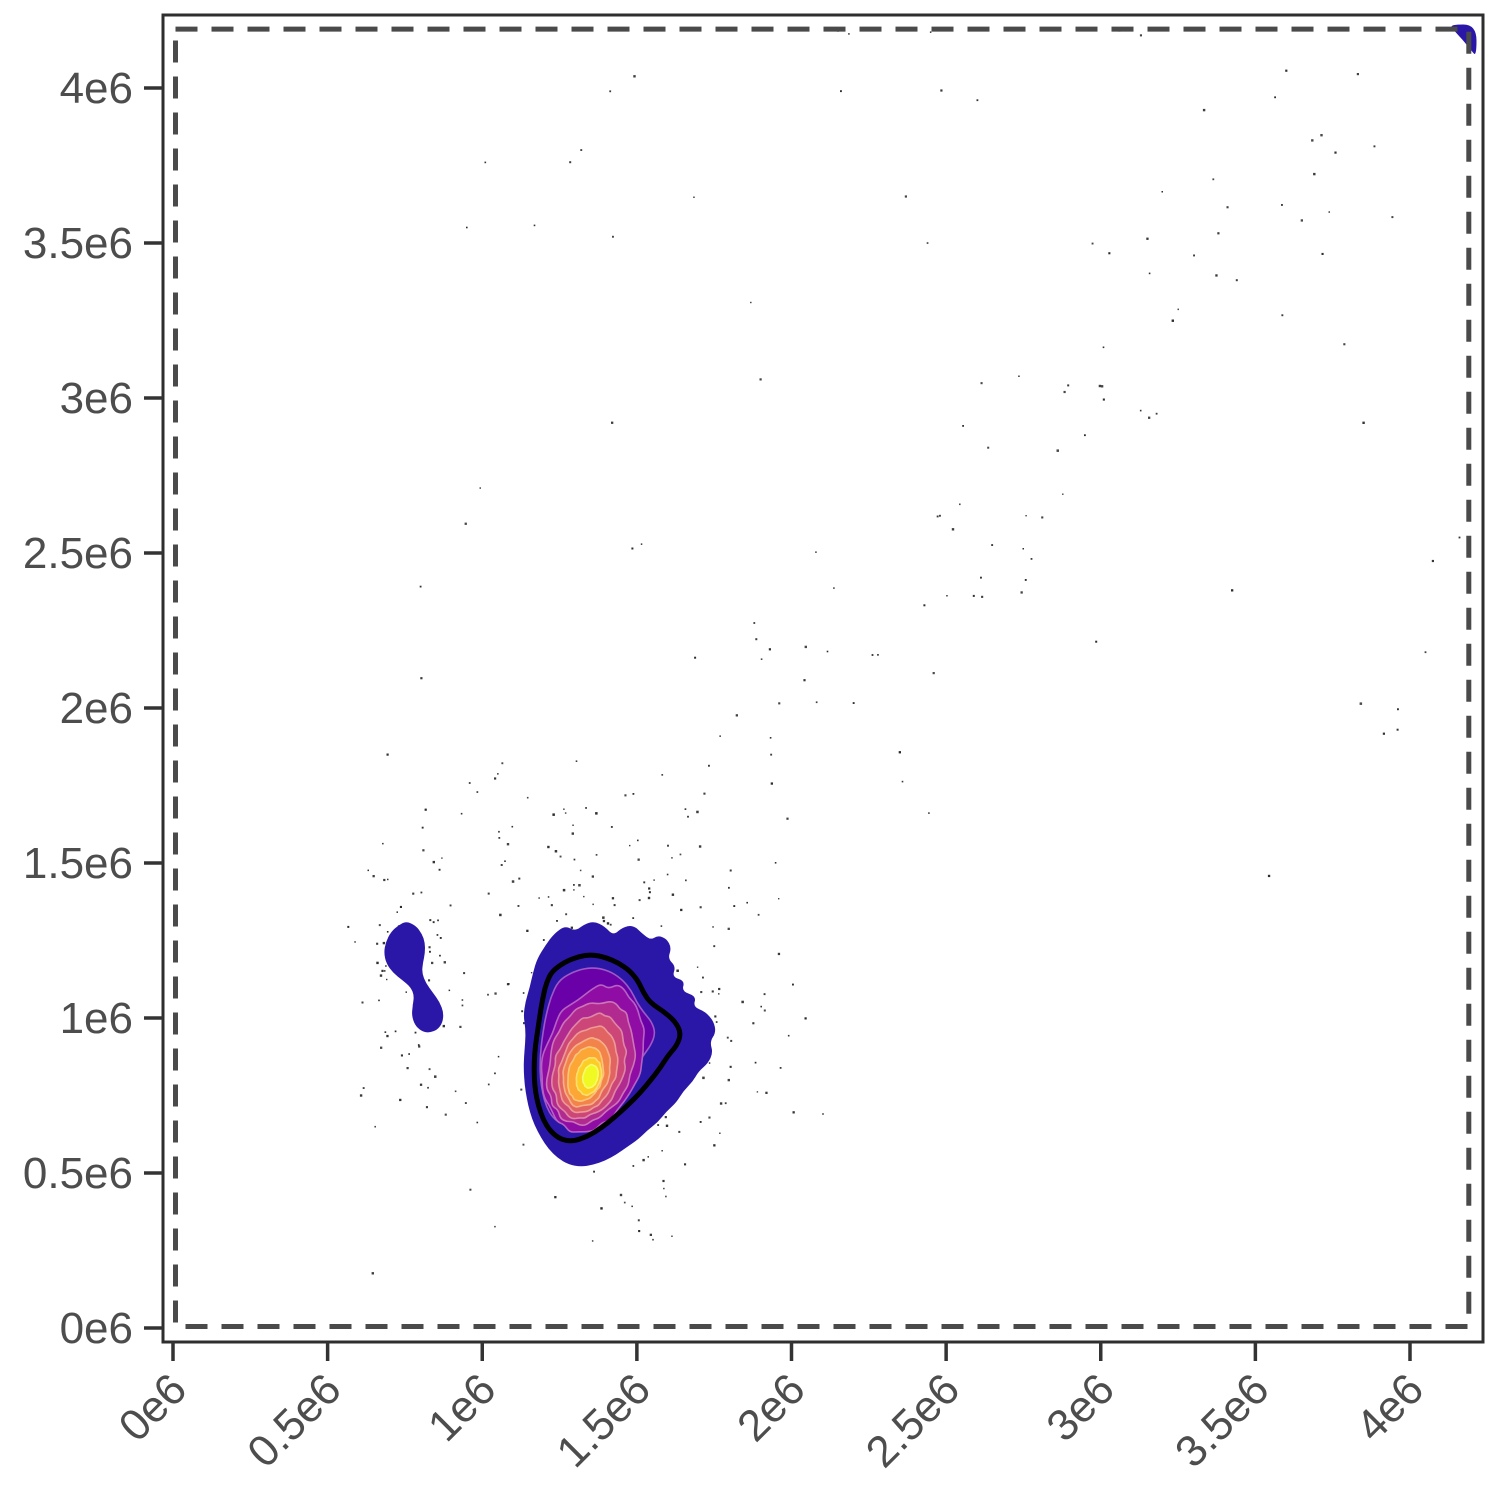 Image resolution: width=1500 pixels, height=1500 pixels. What do you see at coordinates (96, 88) in the screenshot?
I see `y-tick-label: 4e6` at bounding box center [96, 88].